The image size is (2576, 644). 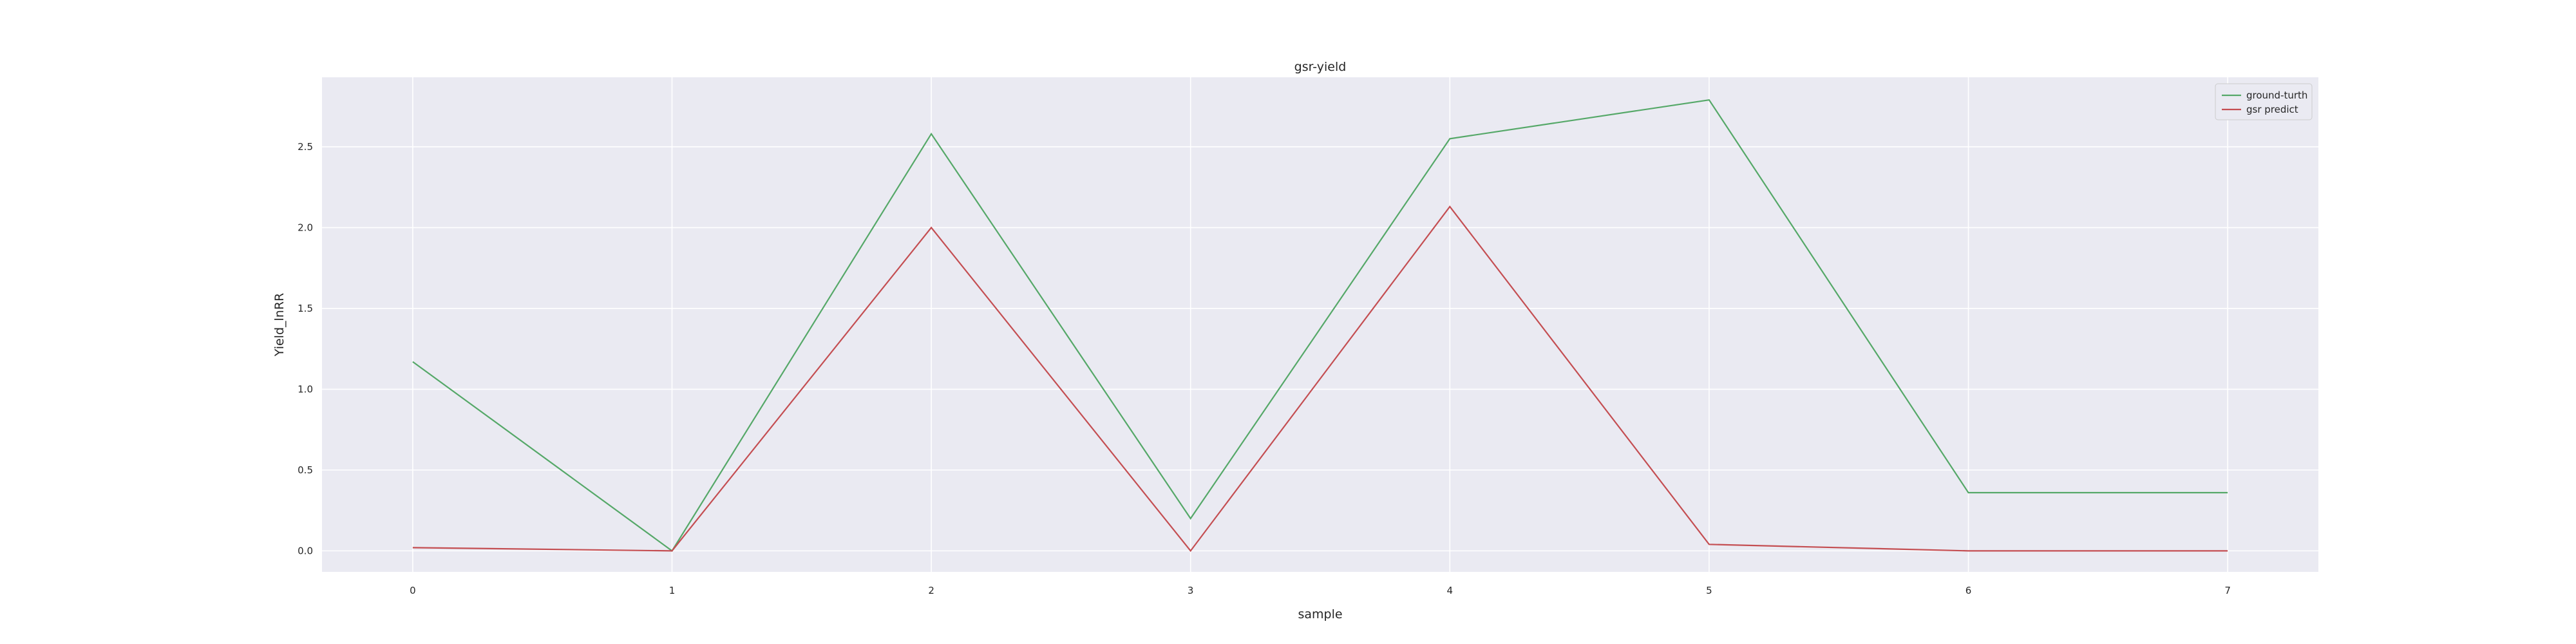 What do you see at coordinates (1320, 590) in the screenshot?
I see `x-tick-labels: 0 1 2 3 4 5 6 7` at bounding box center [1320, 590].